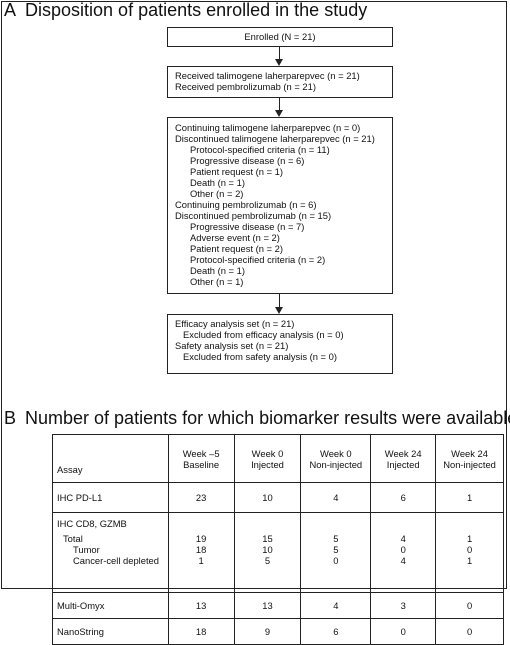  I want to click on table-row: IHC PD-L1 23 10 4 6 1, so click(278, 497).